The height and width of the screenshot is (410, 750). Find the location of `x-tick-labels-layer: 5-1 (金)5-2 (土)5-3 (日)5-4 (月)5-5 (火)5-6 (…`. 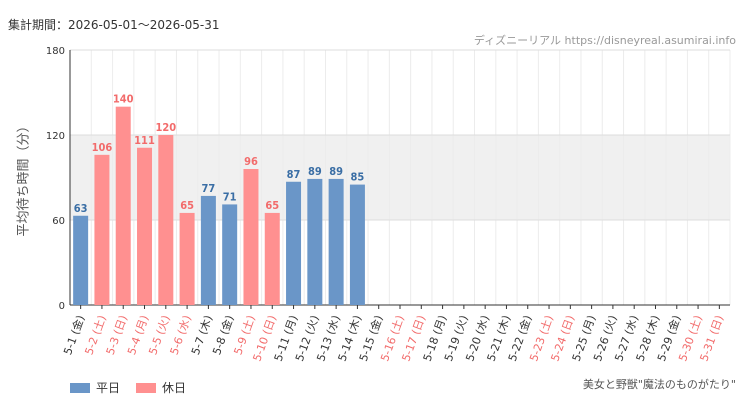

x-tick-labels-layer: 5-1 (金)5-2 (土)5-3 (日)5-4 (月)5-5 (火)5-6 (… is located at coordinates (393, 334).